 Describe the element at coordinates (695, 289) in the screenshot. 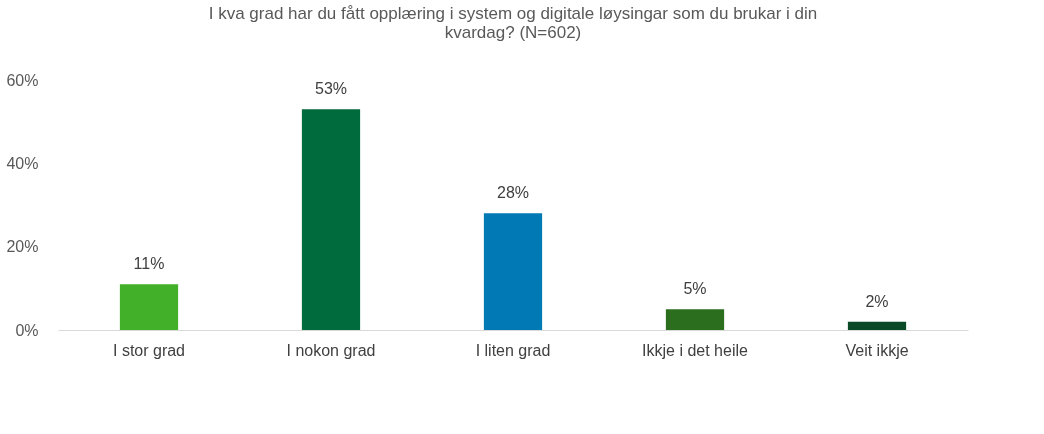

I see `data-label: 5%` at that location.